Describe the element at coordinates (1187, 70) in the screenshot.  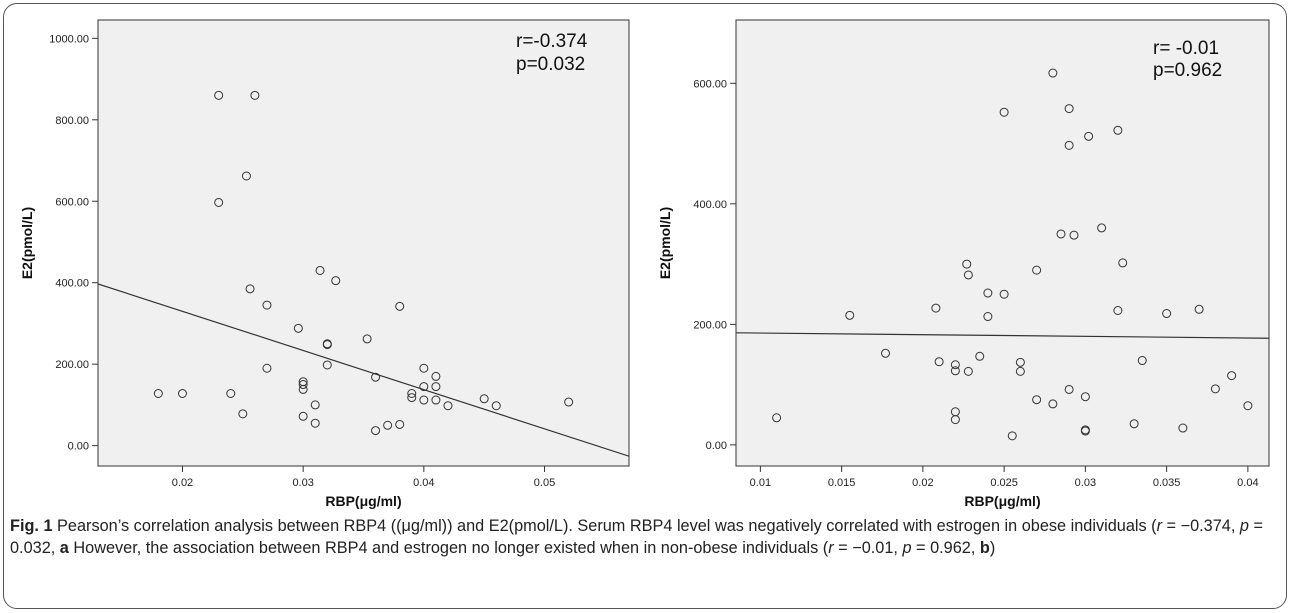
I see `annotation-p-b: p=0.962` at that location.